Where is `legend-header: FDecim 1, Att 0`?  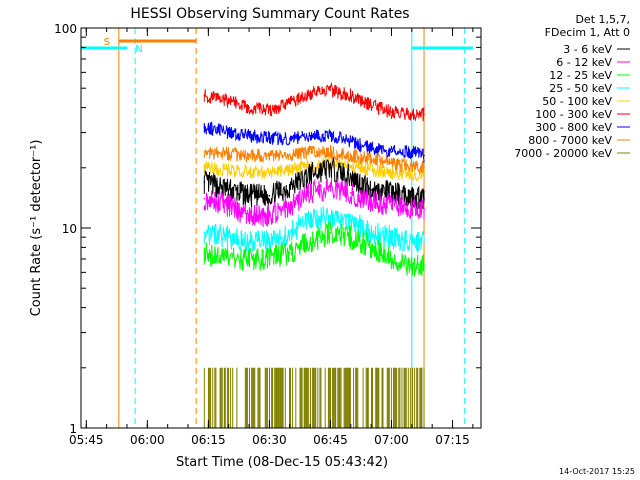
legend-header: FDecim 1, Att 0 is located at coordinates (587, 32).